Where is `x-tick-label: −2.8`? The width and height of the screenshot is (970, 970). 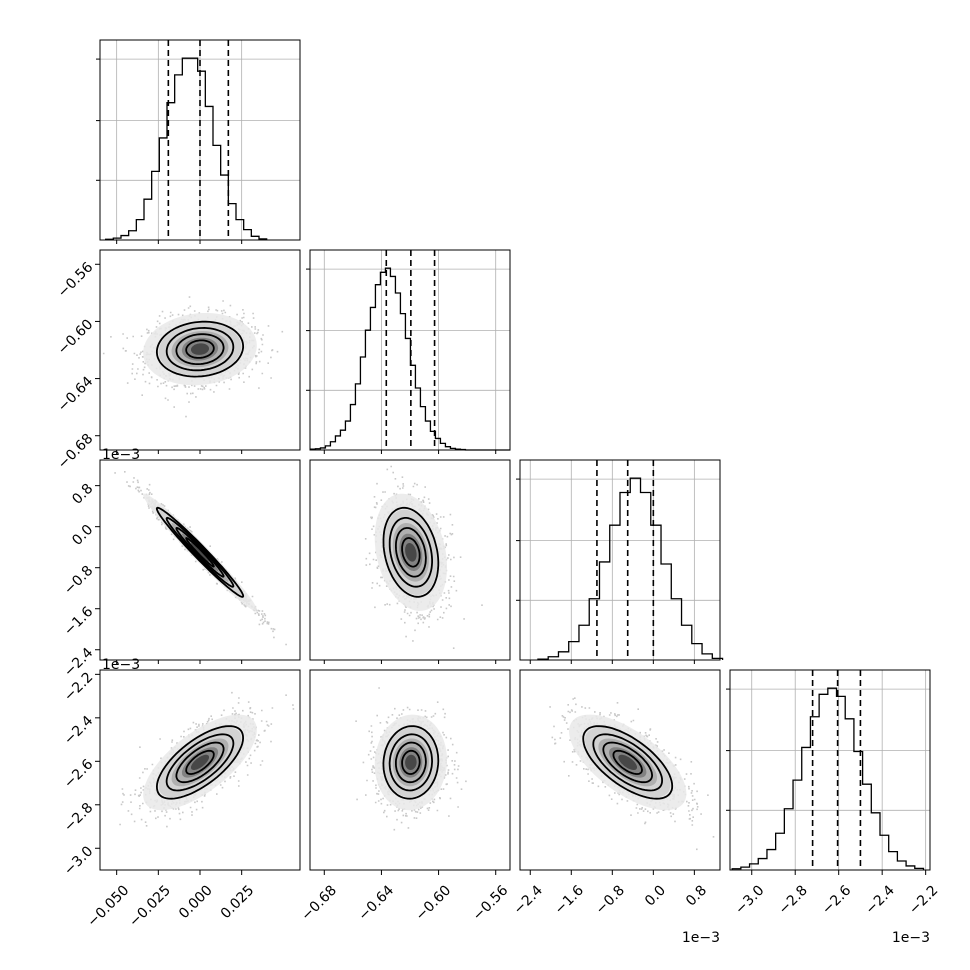
x-tick-label: −2.8 is located at coordinates (793, 899).